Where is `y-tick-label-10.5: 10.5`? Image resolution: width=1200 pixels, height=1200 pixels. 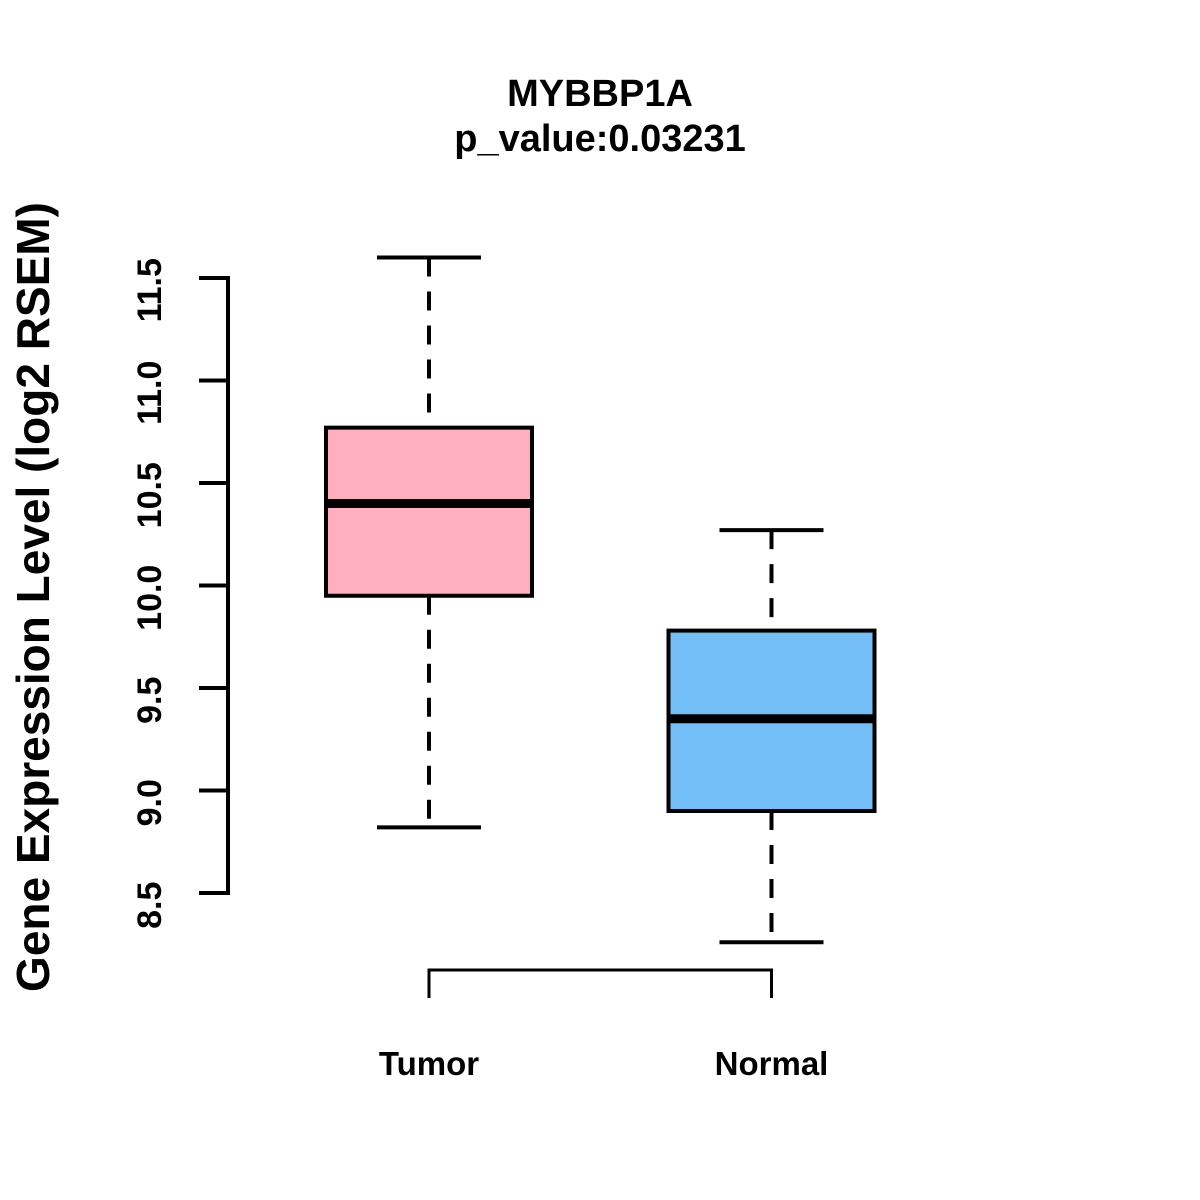 y-tick-label-10.5: 10.5 is located at coordinates (150, 495).